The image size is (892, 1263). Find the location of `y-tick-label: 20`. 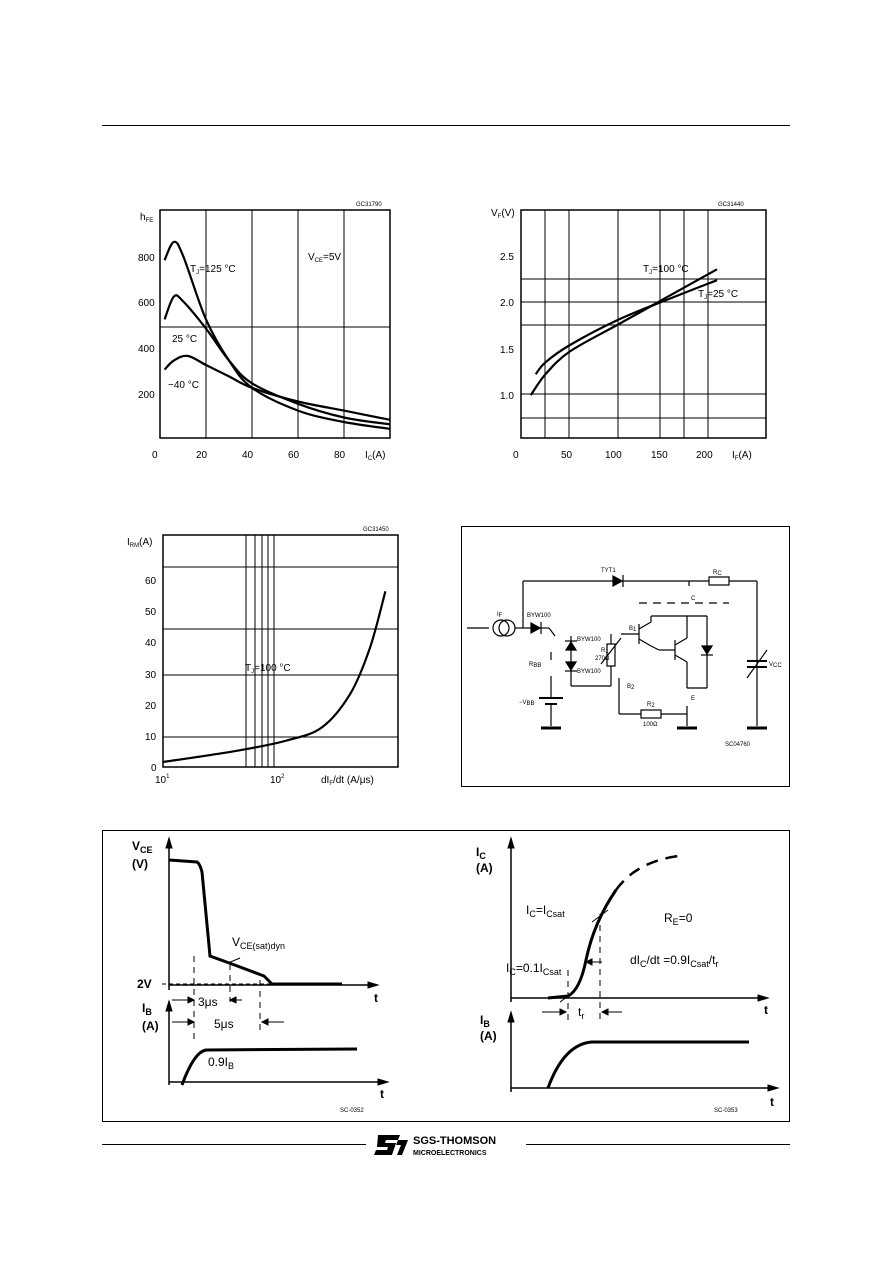

y-tick-label: 20 is located at coordinates (151, 706).